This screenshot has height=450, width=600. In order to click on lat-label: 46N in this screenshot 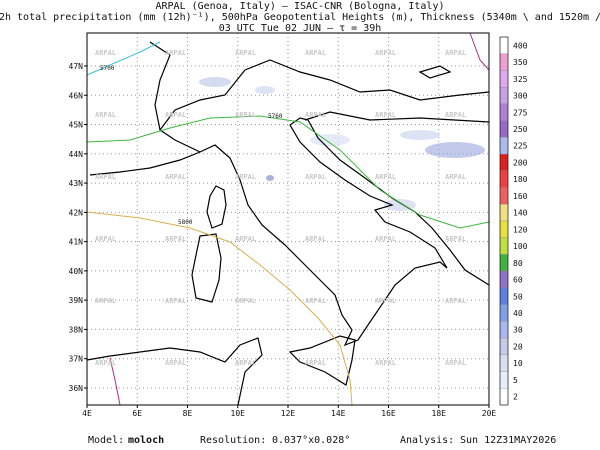, I will do `click(76, 95)`.